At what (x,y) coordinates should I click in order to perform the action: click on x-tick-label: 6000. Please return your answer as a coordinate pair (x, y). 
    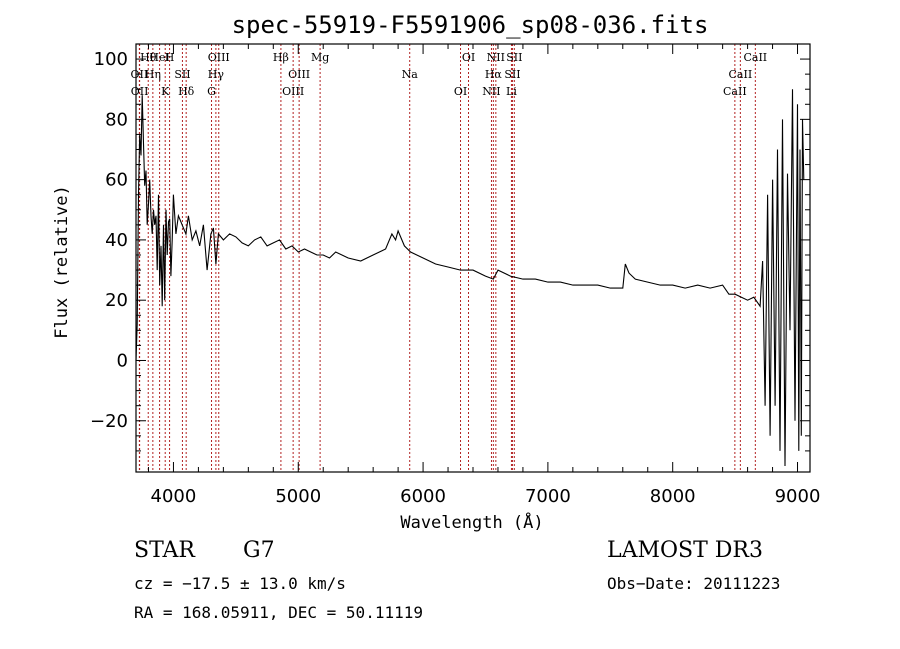
    Looking at the image, I should click on (423, 496).